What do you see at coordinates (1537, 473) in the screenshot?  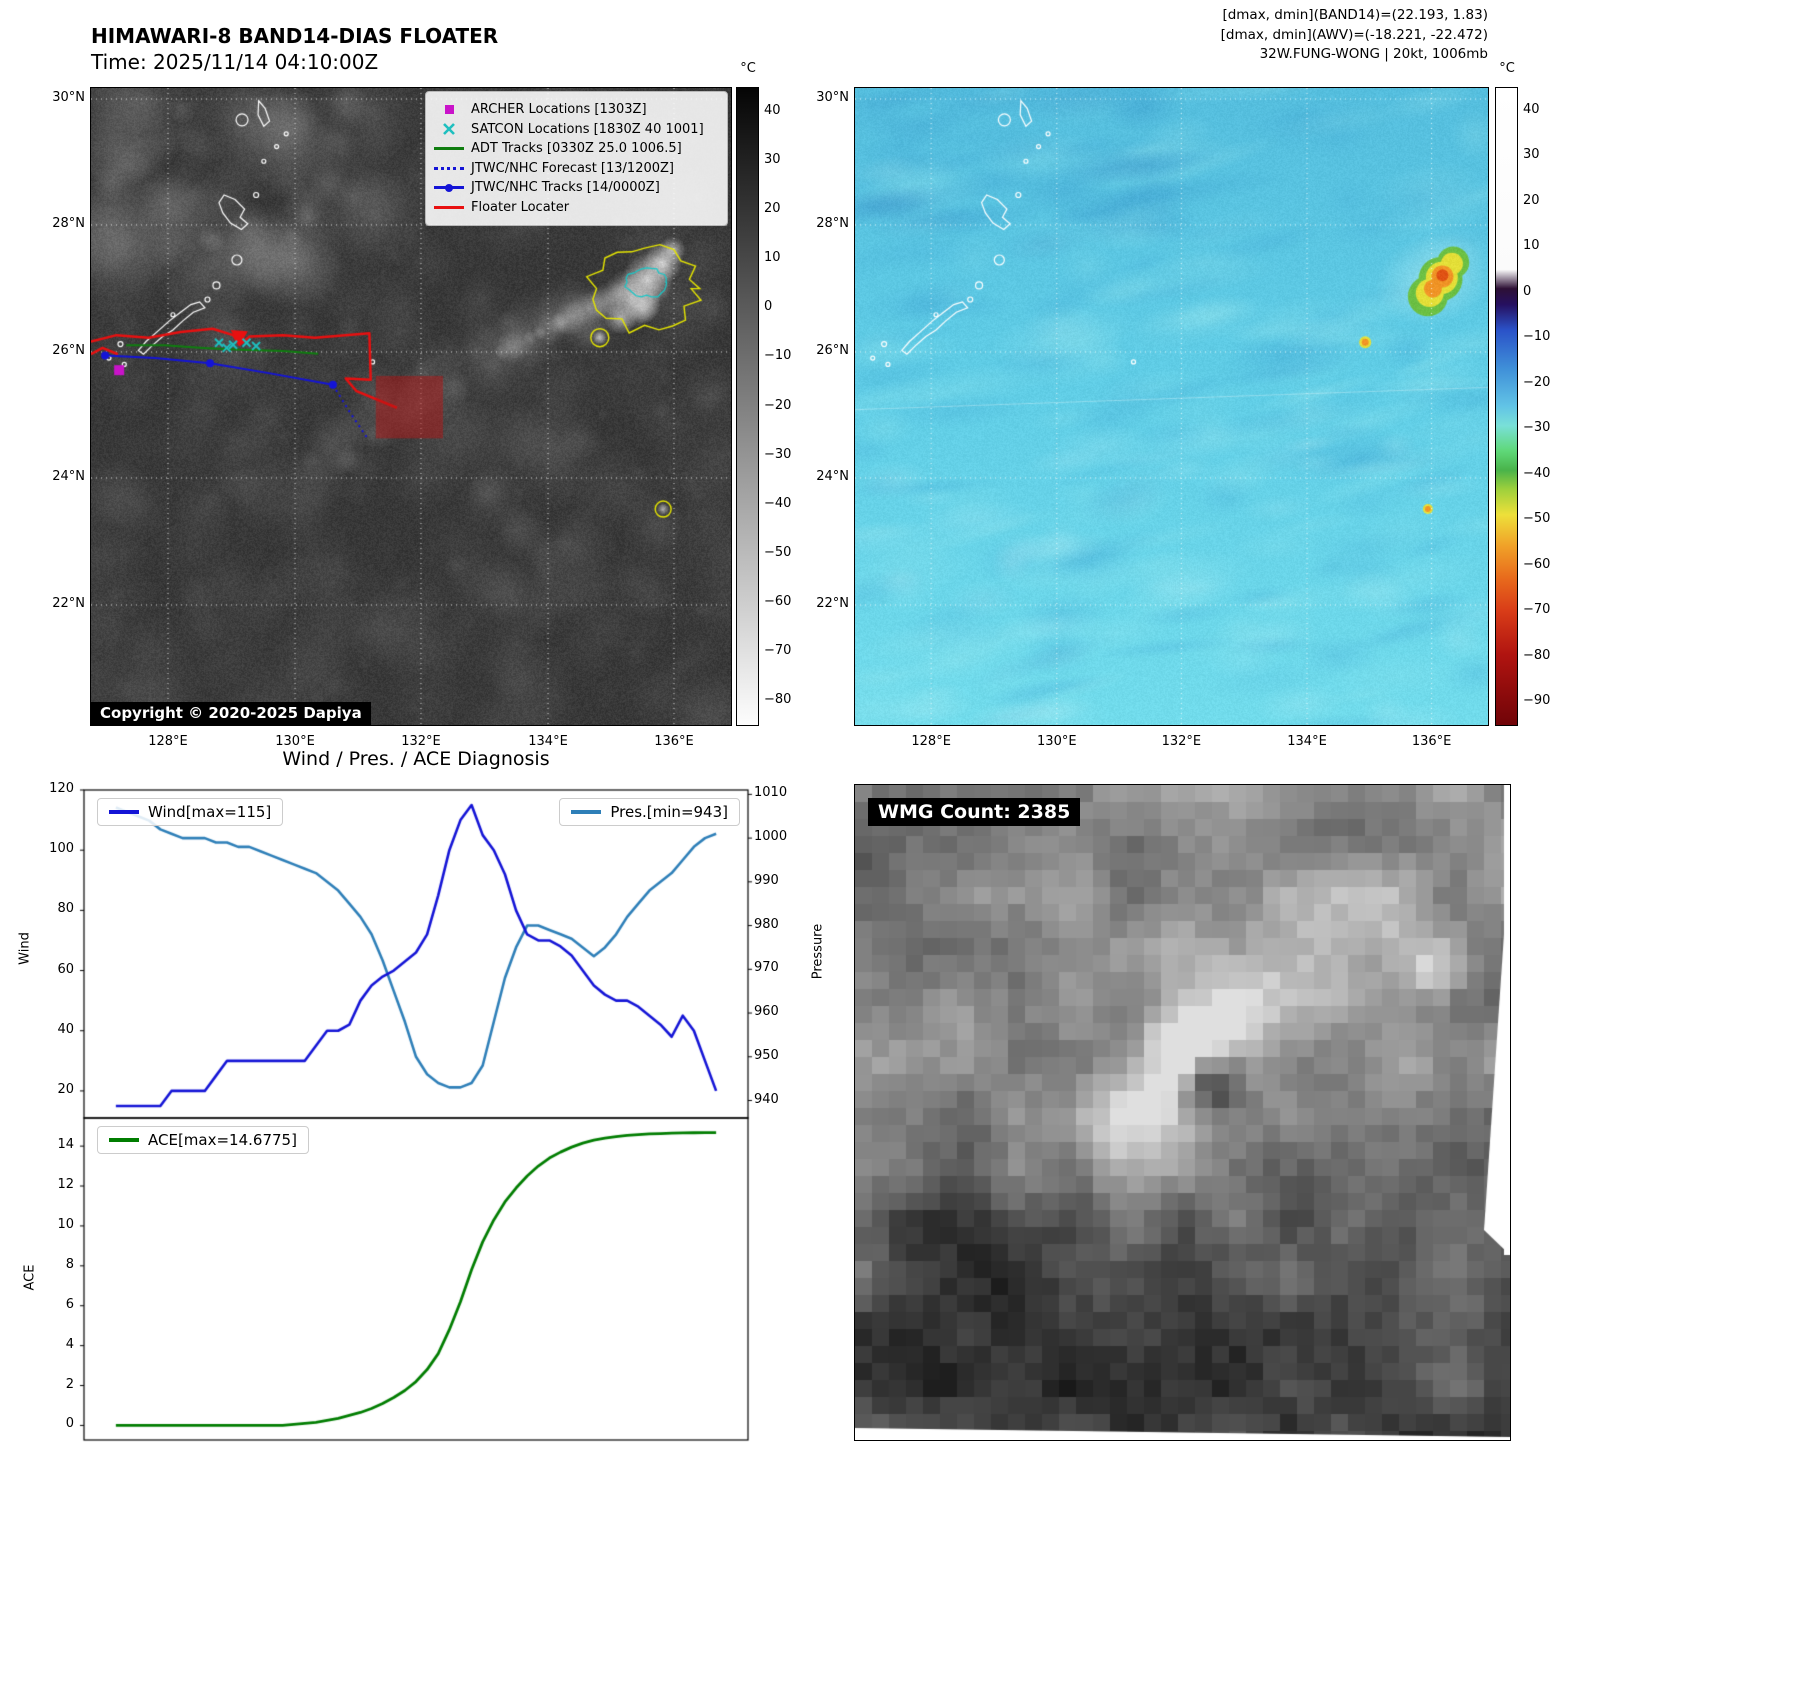 I see `awv-colorbar-tick-label: −40` at bounding box center [1537, 473].